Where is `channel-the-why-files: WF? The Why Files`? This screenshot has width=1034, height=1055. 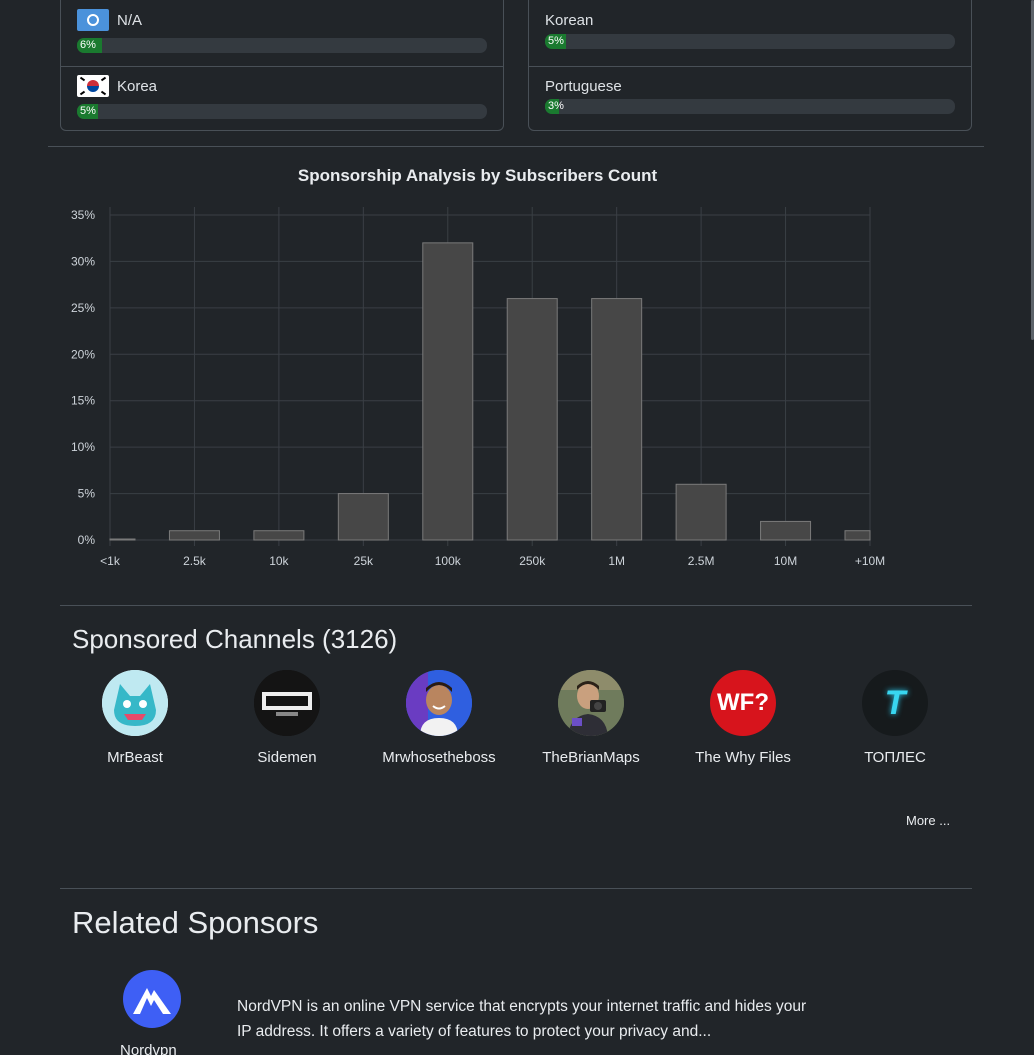 channel-the-why-files: WF? The Why Files is located at coordinates (743, 718).